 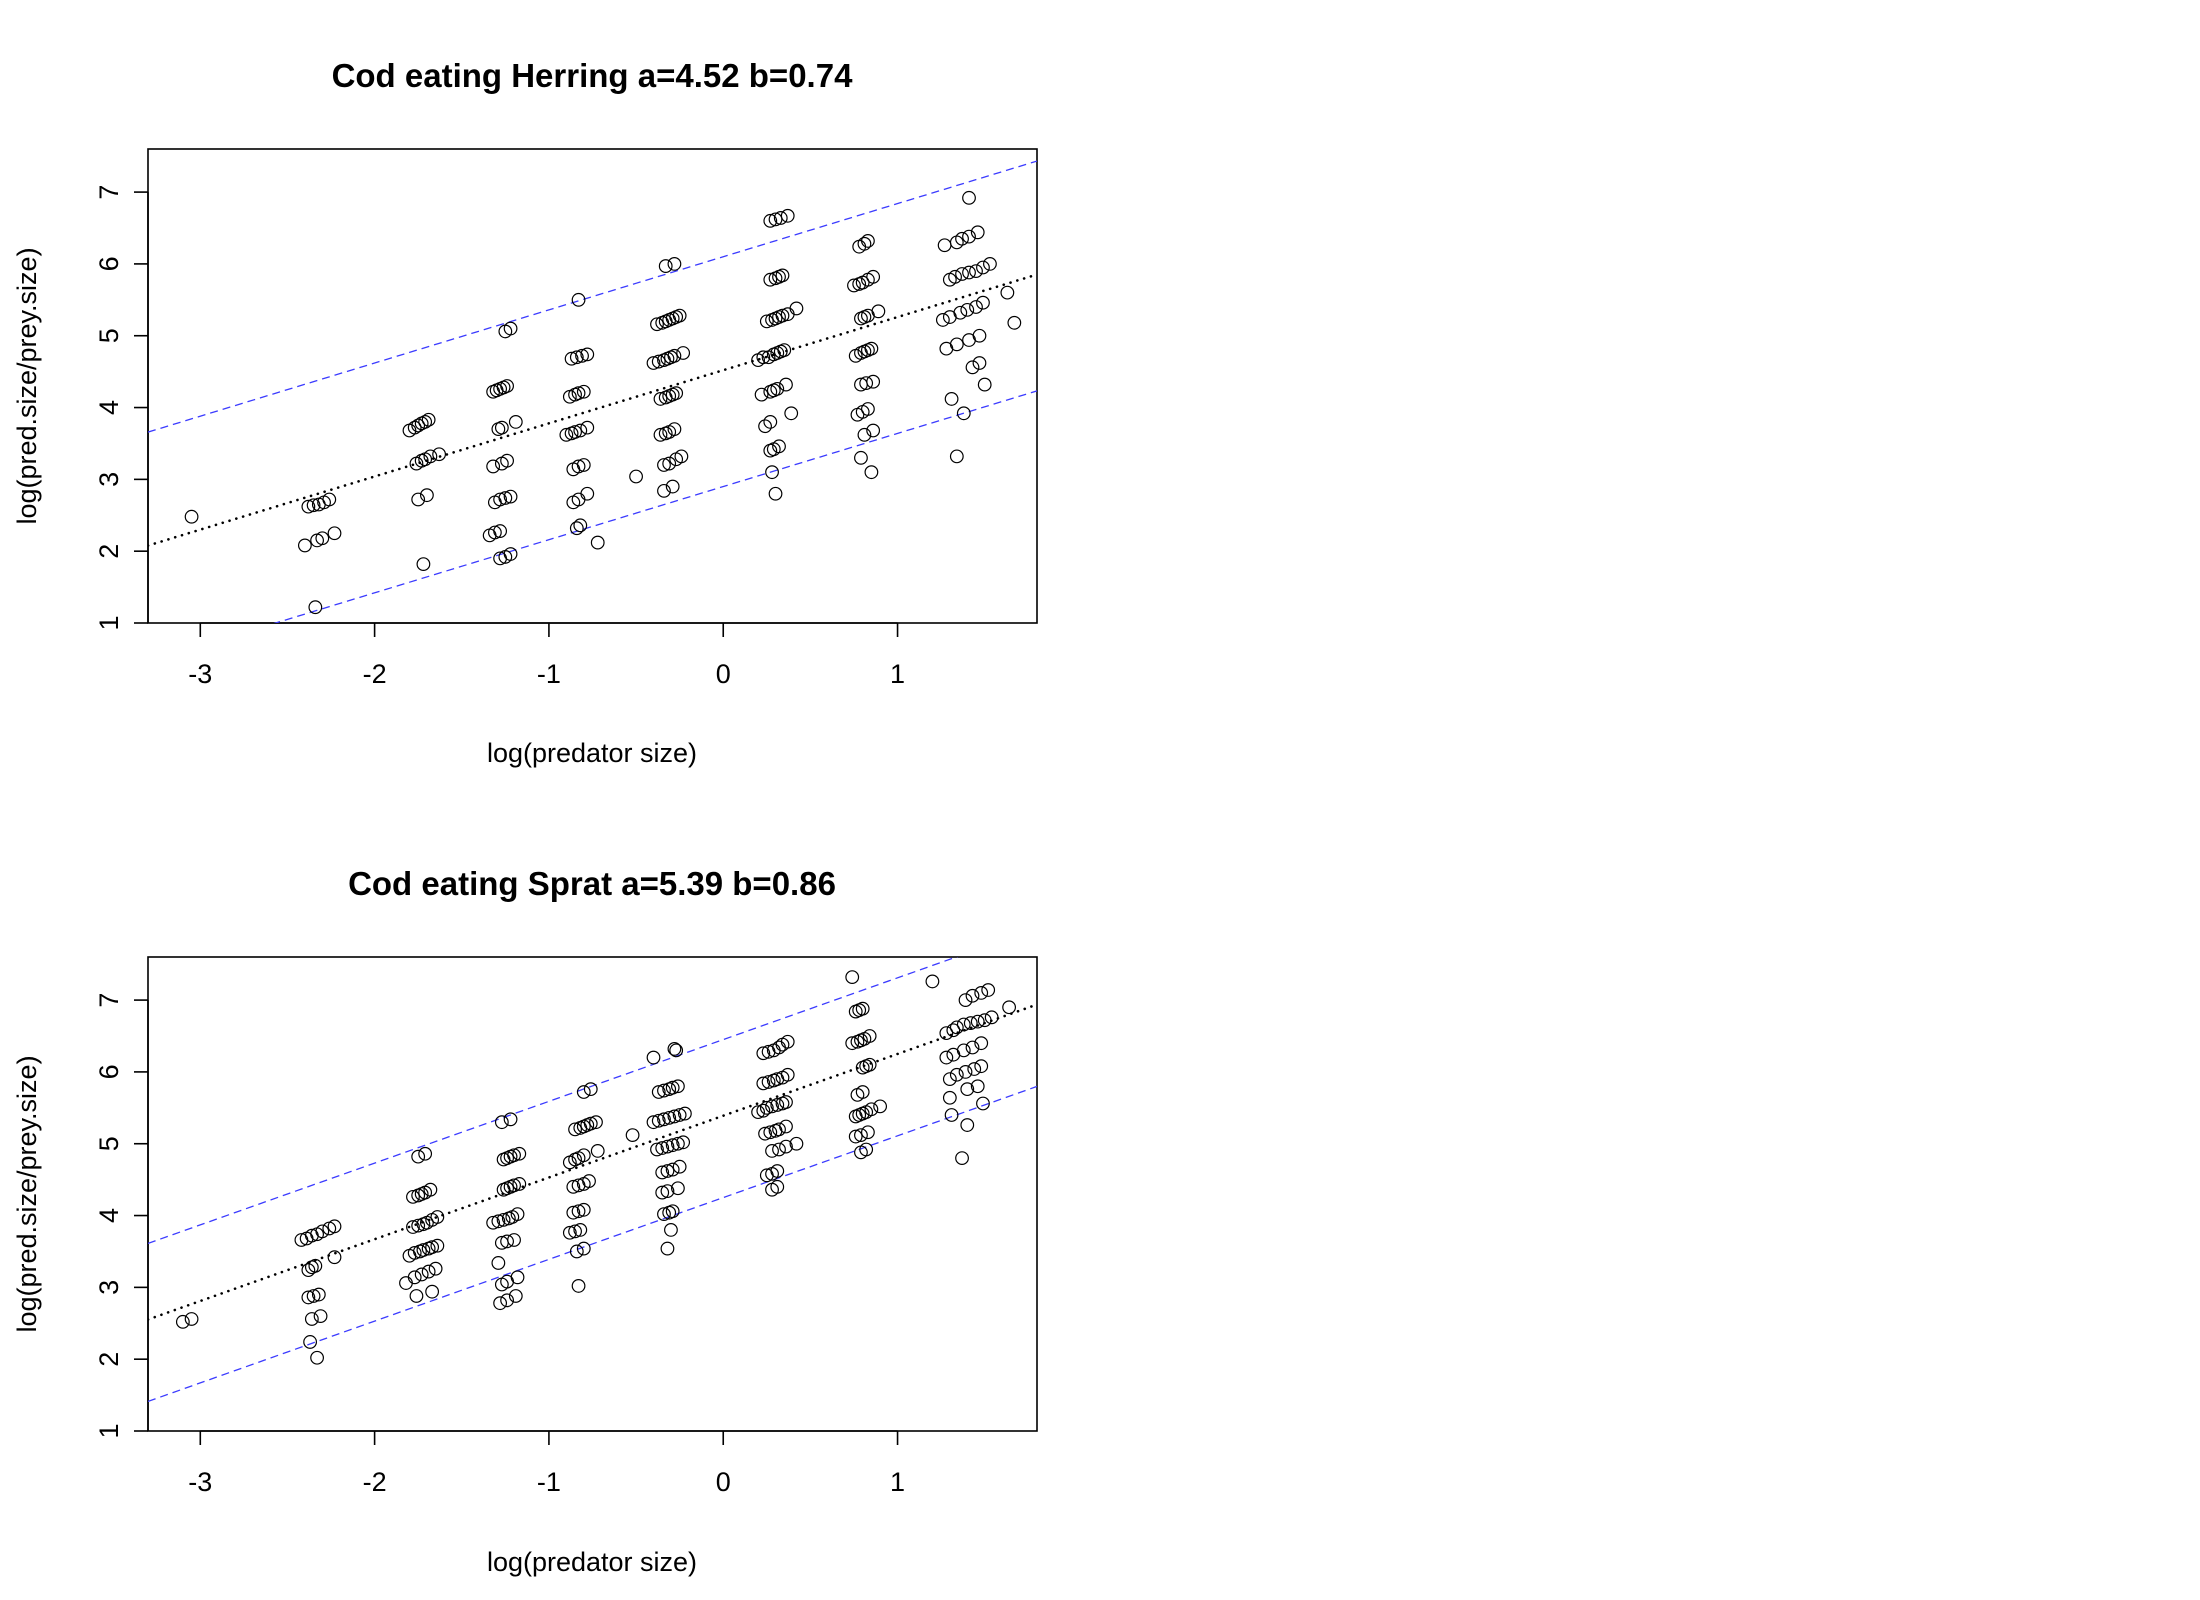 What do you see at coordinates (592, 1194) in the screenshot?
I see `plot-frame` at bounding box center [592, 1194].